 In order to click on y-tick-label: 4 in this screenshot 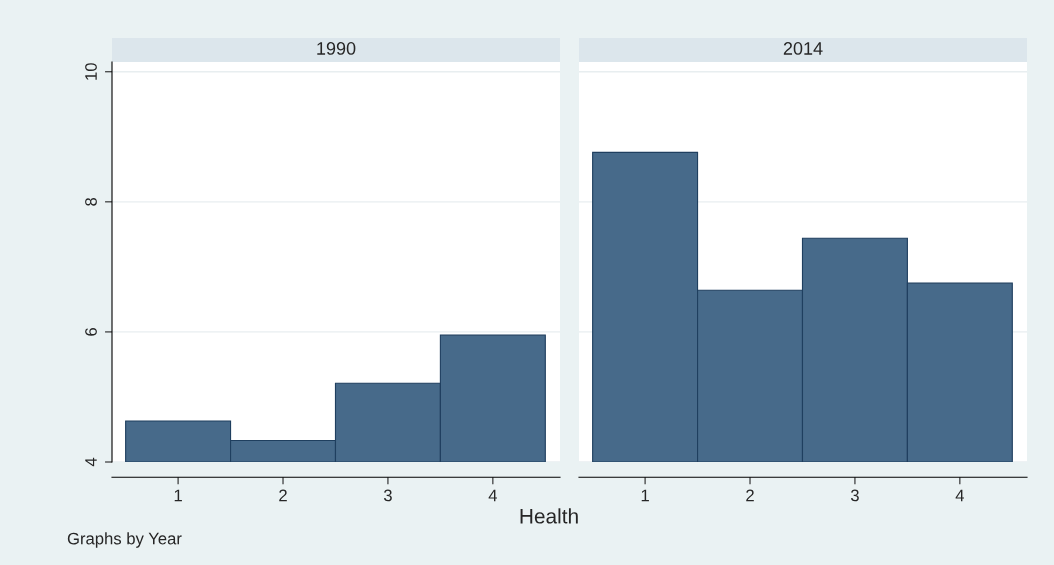, I will do `click(91, 462)`.